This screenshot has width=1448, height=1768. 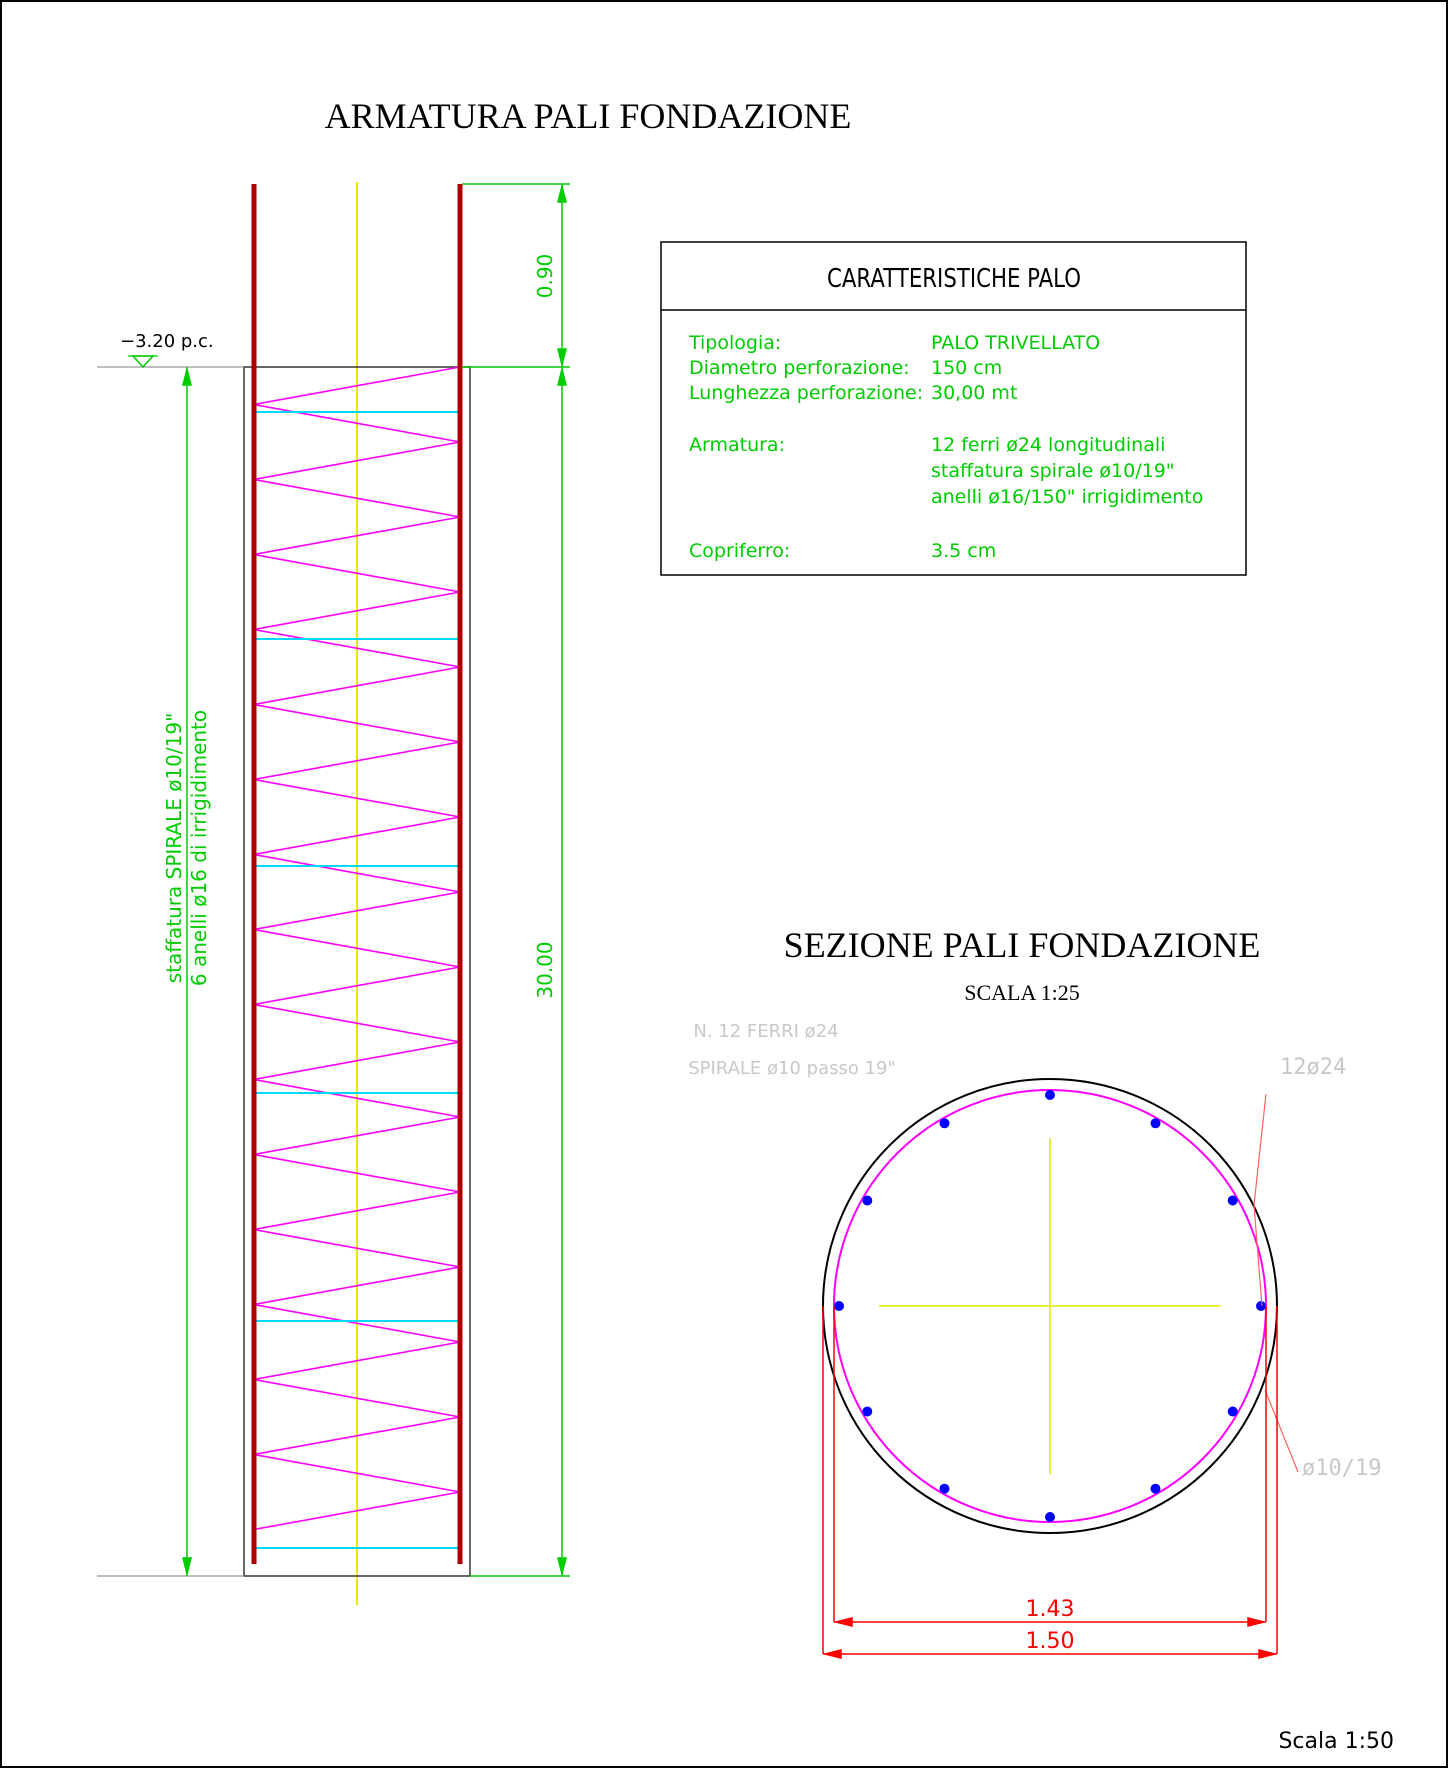 I want to click on pile-outline, so click(x=357, y=971).